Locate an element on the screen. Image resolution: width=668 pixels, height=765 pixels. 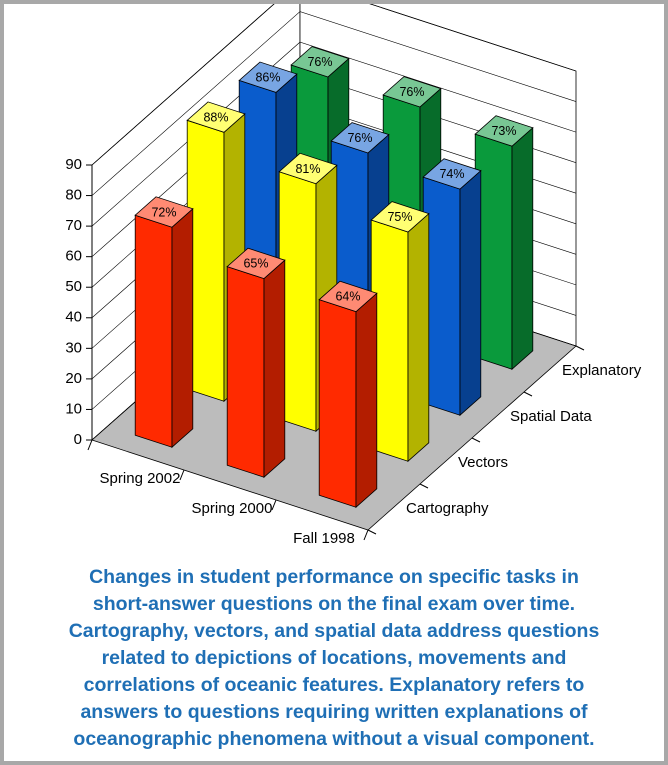
y-tick-label: 70 is located at coordinates (73, 225).